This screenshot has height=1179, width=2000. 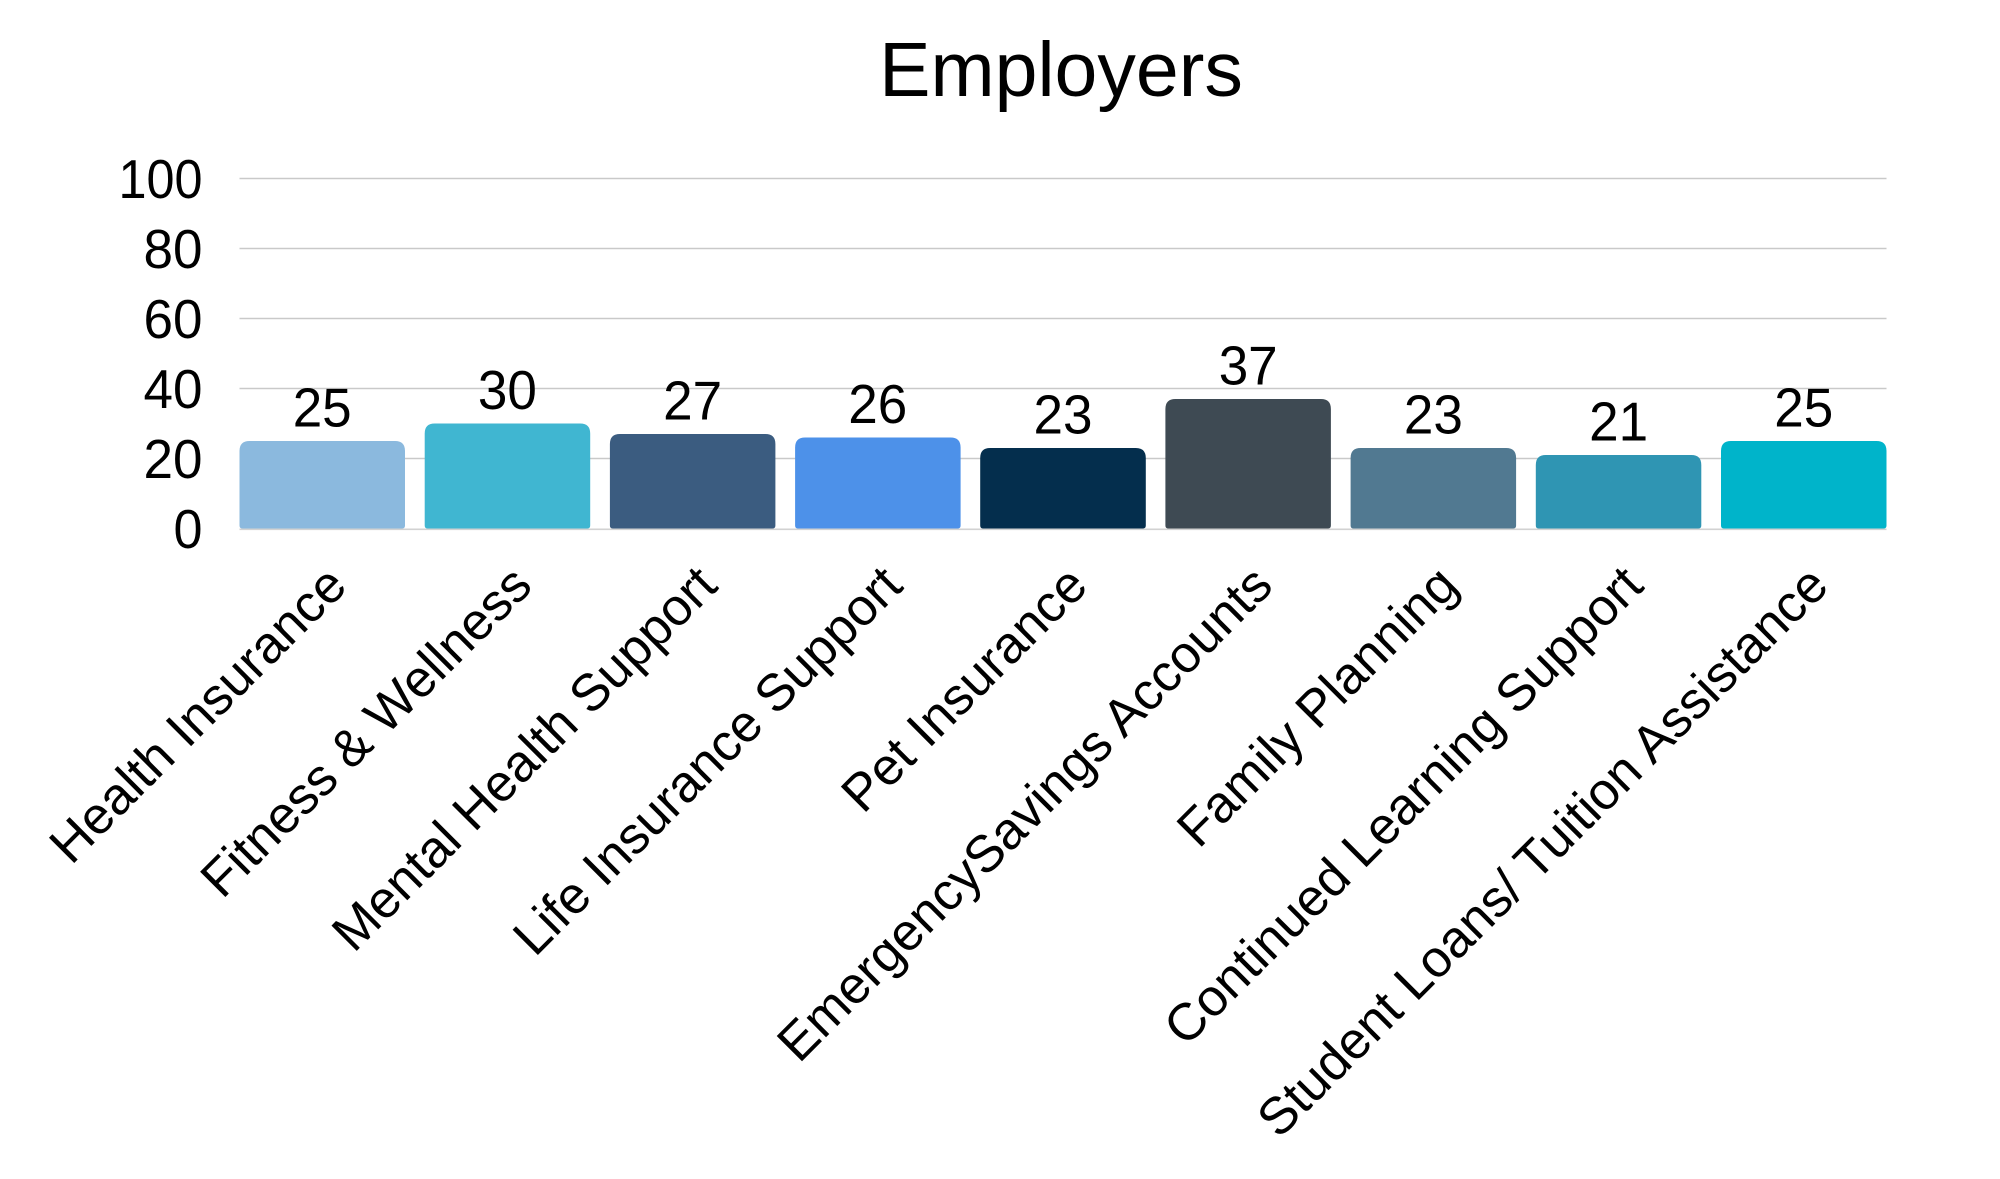 What do you see at coordinates (877, 404) in the screenshot?
I see `svg-text: 26` at bounding box center [877, 404].